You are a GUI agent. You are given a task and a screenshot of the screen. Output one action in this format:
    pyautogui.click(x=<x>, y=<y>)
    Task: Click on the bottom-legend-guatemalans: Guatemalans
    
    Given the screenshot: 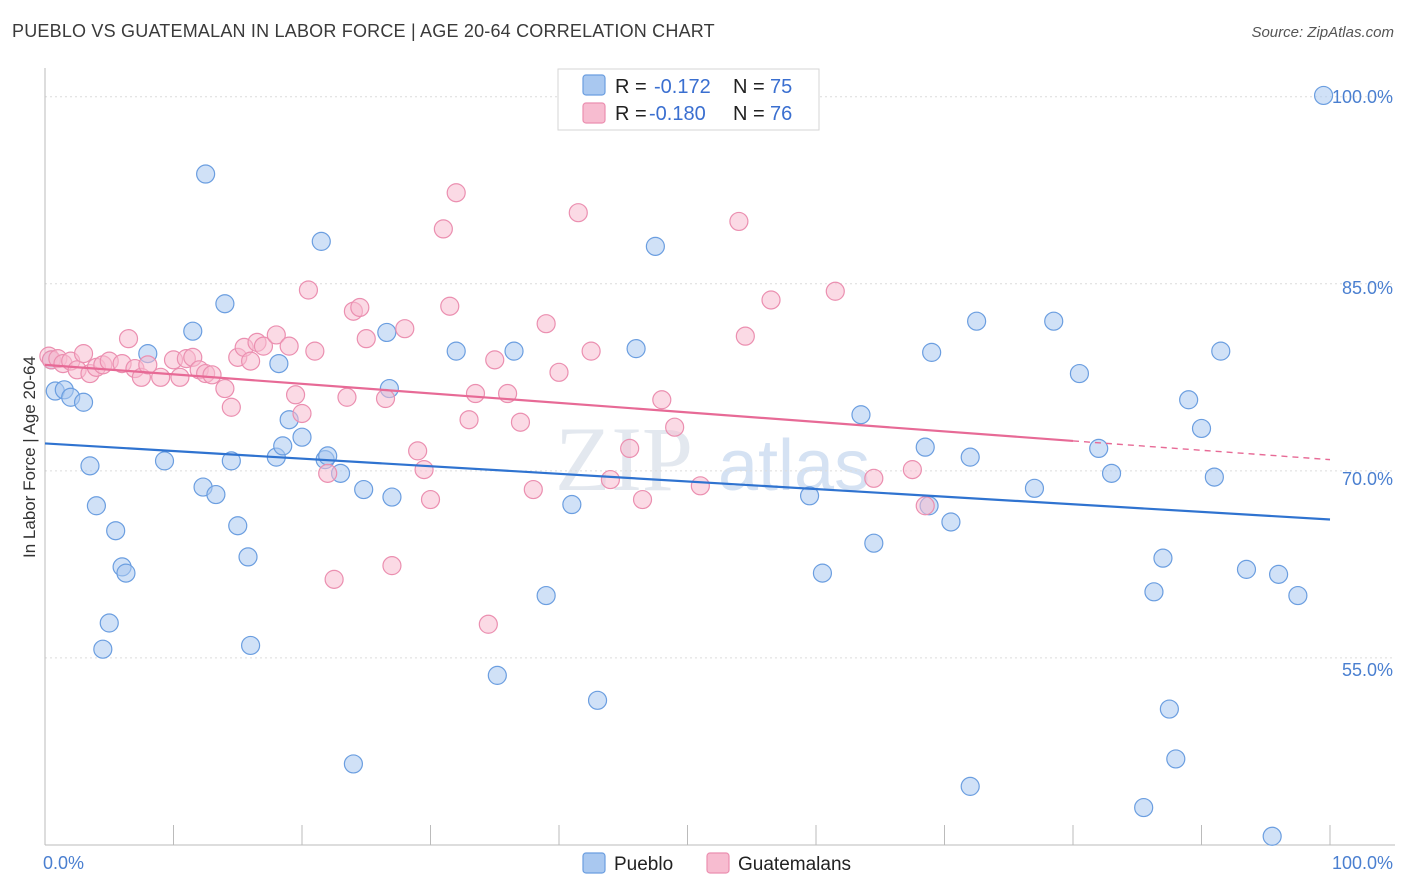 What is the action you would take?
    pyautogui.click(x=794, y=864)
    